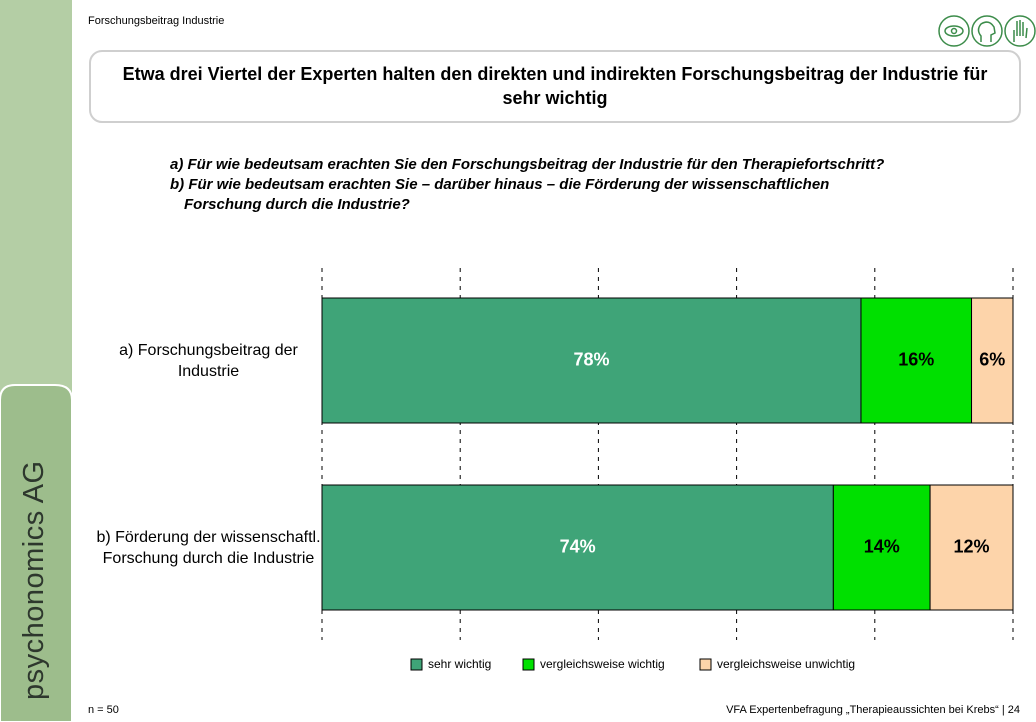  Describe the element at coordinates (156, 21) in the screenshot. I see `section-label: Forschungsbeitrag Industrie` at that location.